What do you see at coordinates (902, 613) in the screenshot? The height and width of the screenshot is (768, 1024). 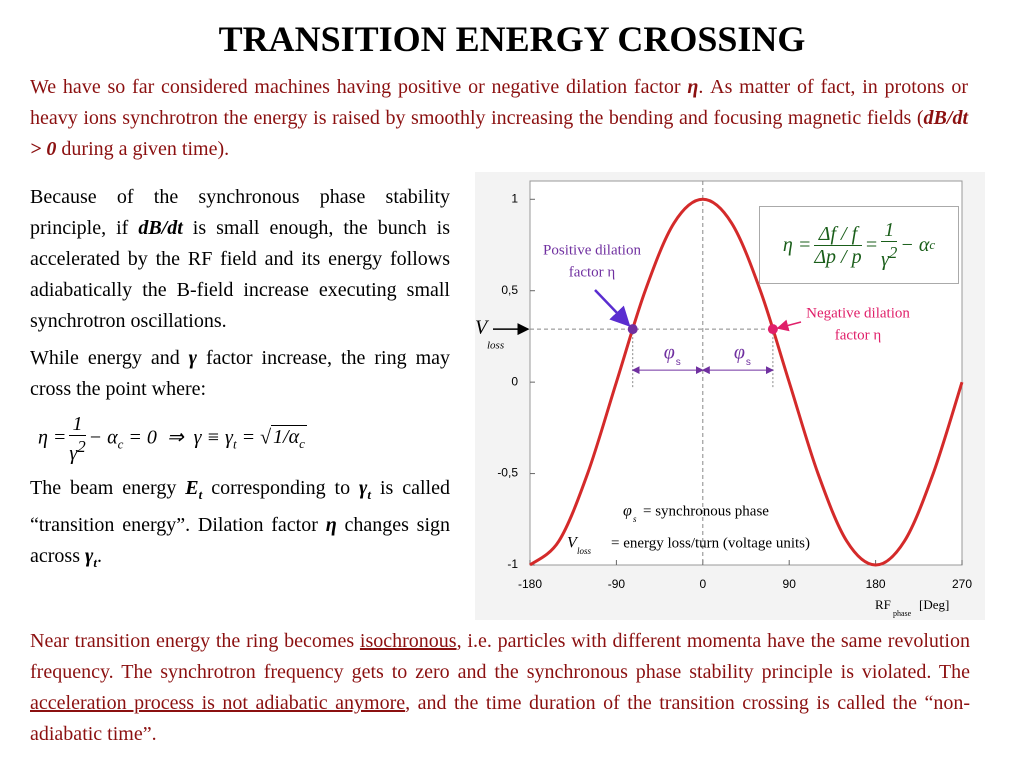 I see `x-axis-sub: phase` at bounding box center [902, 613].